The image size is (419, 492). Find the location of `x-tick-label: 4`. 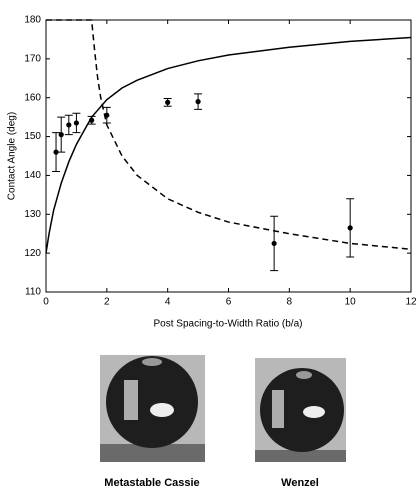

x-tick-label: 4 is located at coordinates (168, 302).